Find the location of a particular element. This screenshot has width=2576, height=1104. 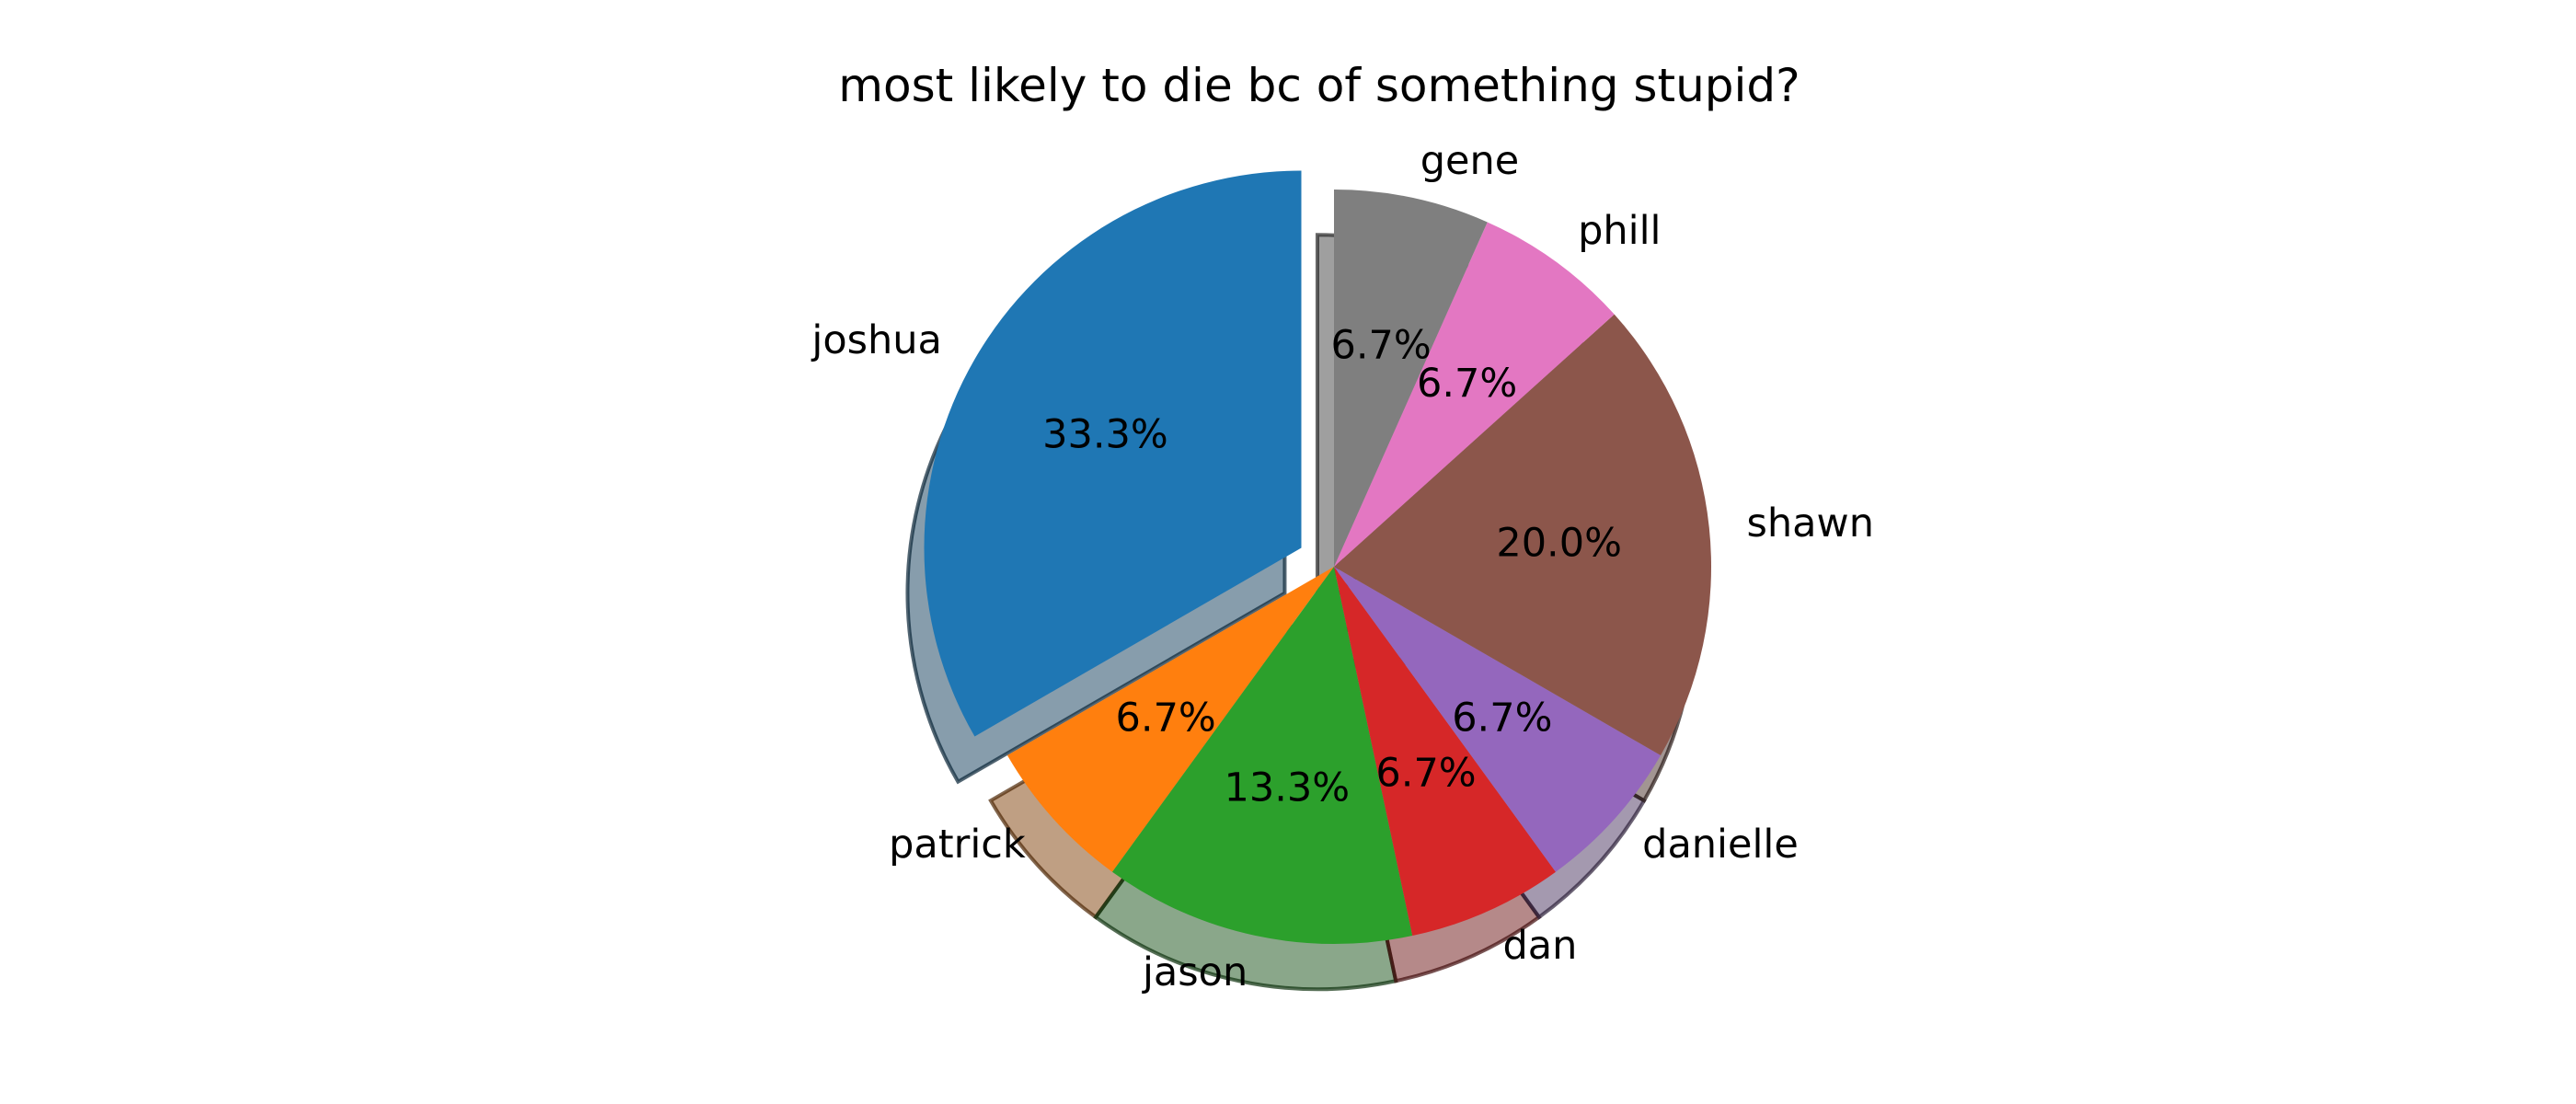

pct-label-dan: 6.7% is located at coordinates (1425, 774).